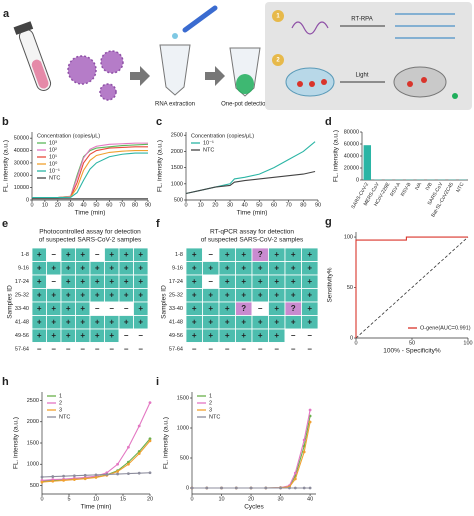 This screenshot has width=474, height=516. Describe the element at coordinates (95, 75) in the screenshot. I see `virus-particles` at that location.